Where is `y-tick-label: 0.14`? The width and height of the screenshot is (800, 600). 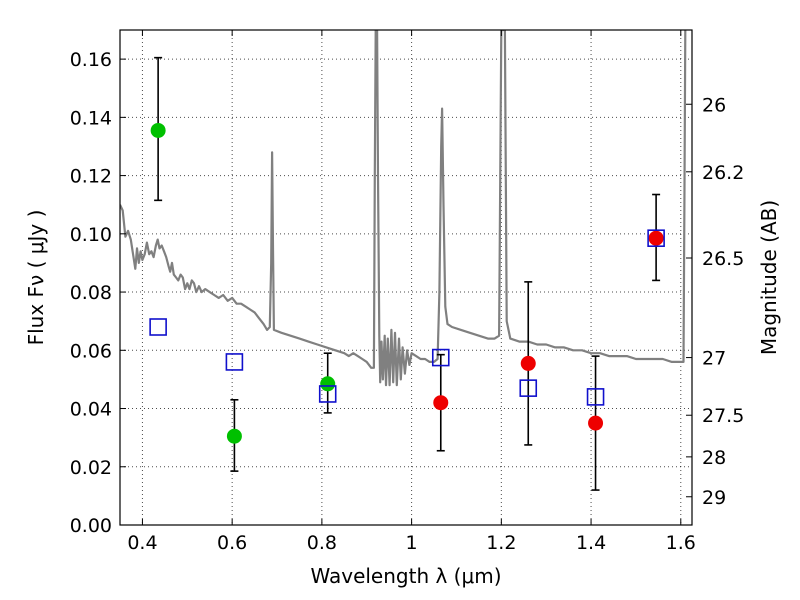
y-tick-label: 0.14 is located at coordinates (91, 118).